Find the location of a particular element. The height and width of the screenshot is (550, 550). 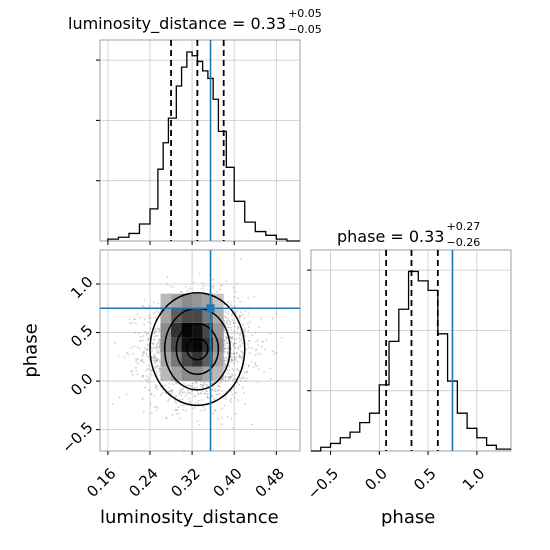

histogram-step is located at coordinates (411, 361).